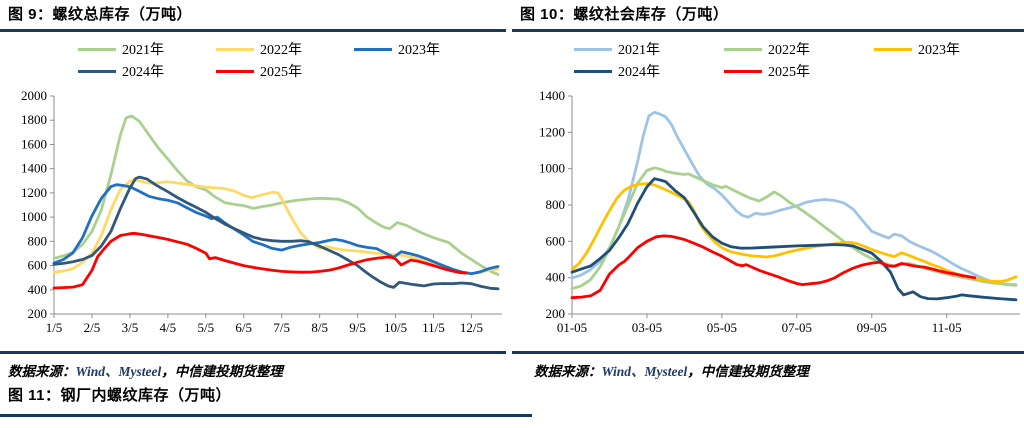 Image resolution: width=1024 pixels, height=428 pixels. Describe the element at coordinates (120, 395) in the screenshot. I see `figure11-title: 图 11：钢厂内螺纹库存（万吨）` at that location.